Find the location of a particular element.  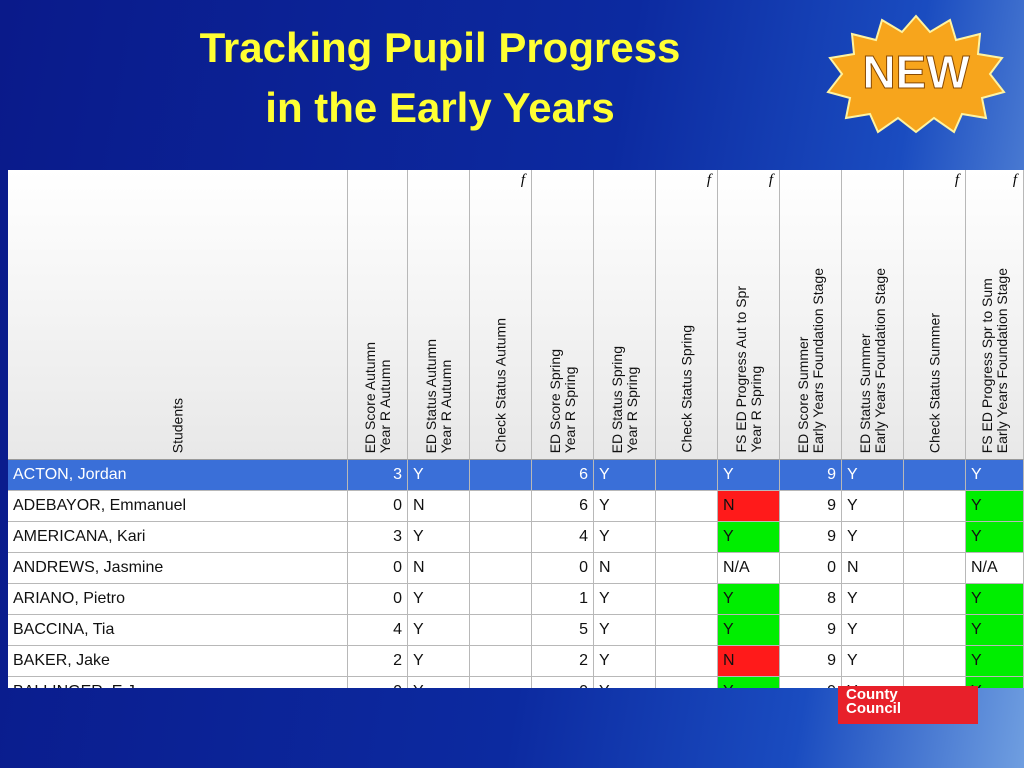

header-cell: Students is located at coordinates (178, 315).